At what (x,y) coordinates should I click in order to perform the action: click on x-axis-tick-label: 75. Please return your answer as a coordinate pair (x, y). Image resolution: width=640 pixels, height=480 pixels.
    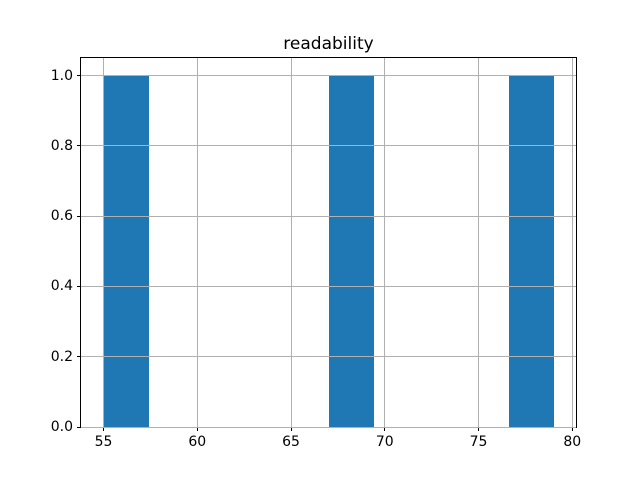
    Looking at the image, I should click on (478, 442).